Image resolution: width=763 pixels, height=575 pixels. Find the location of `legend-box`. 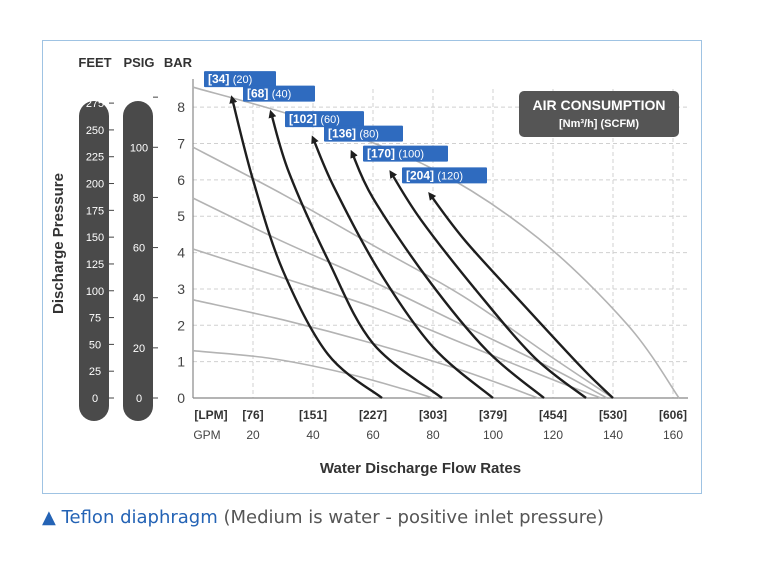

legend-box is located at coordinates (599, 114).